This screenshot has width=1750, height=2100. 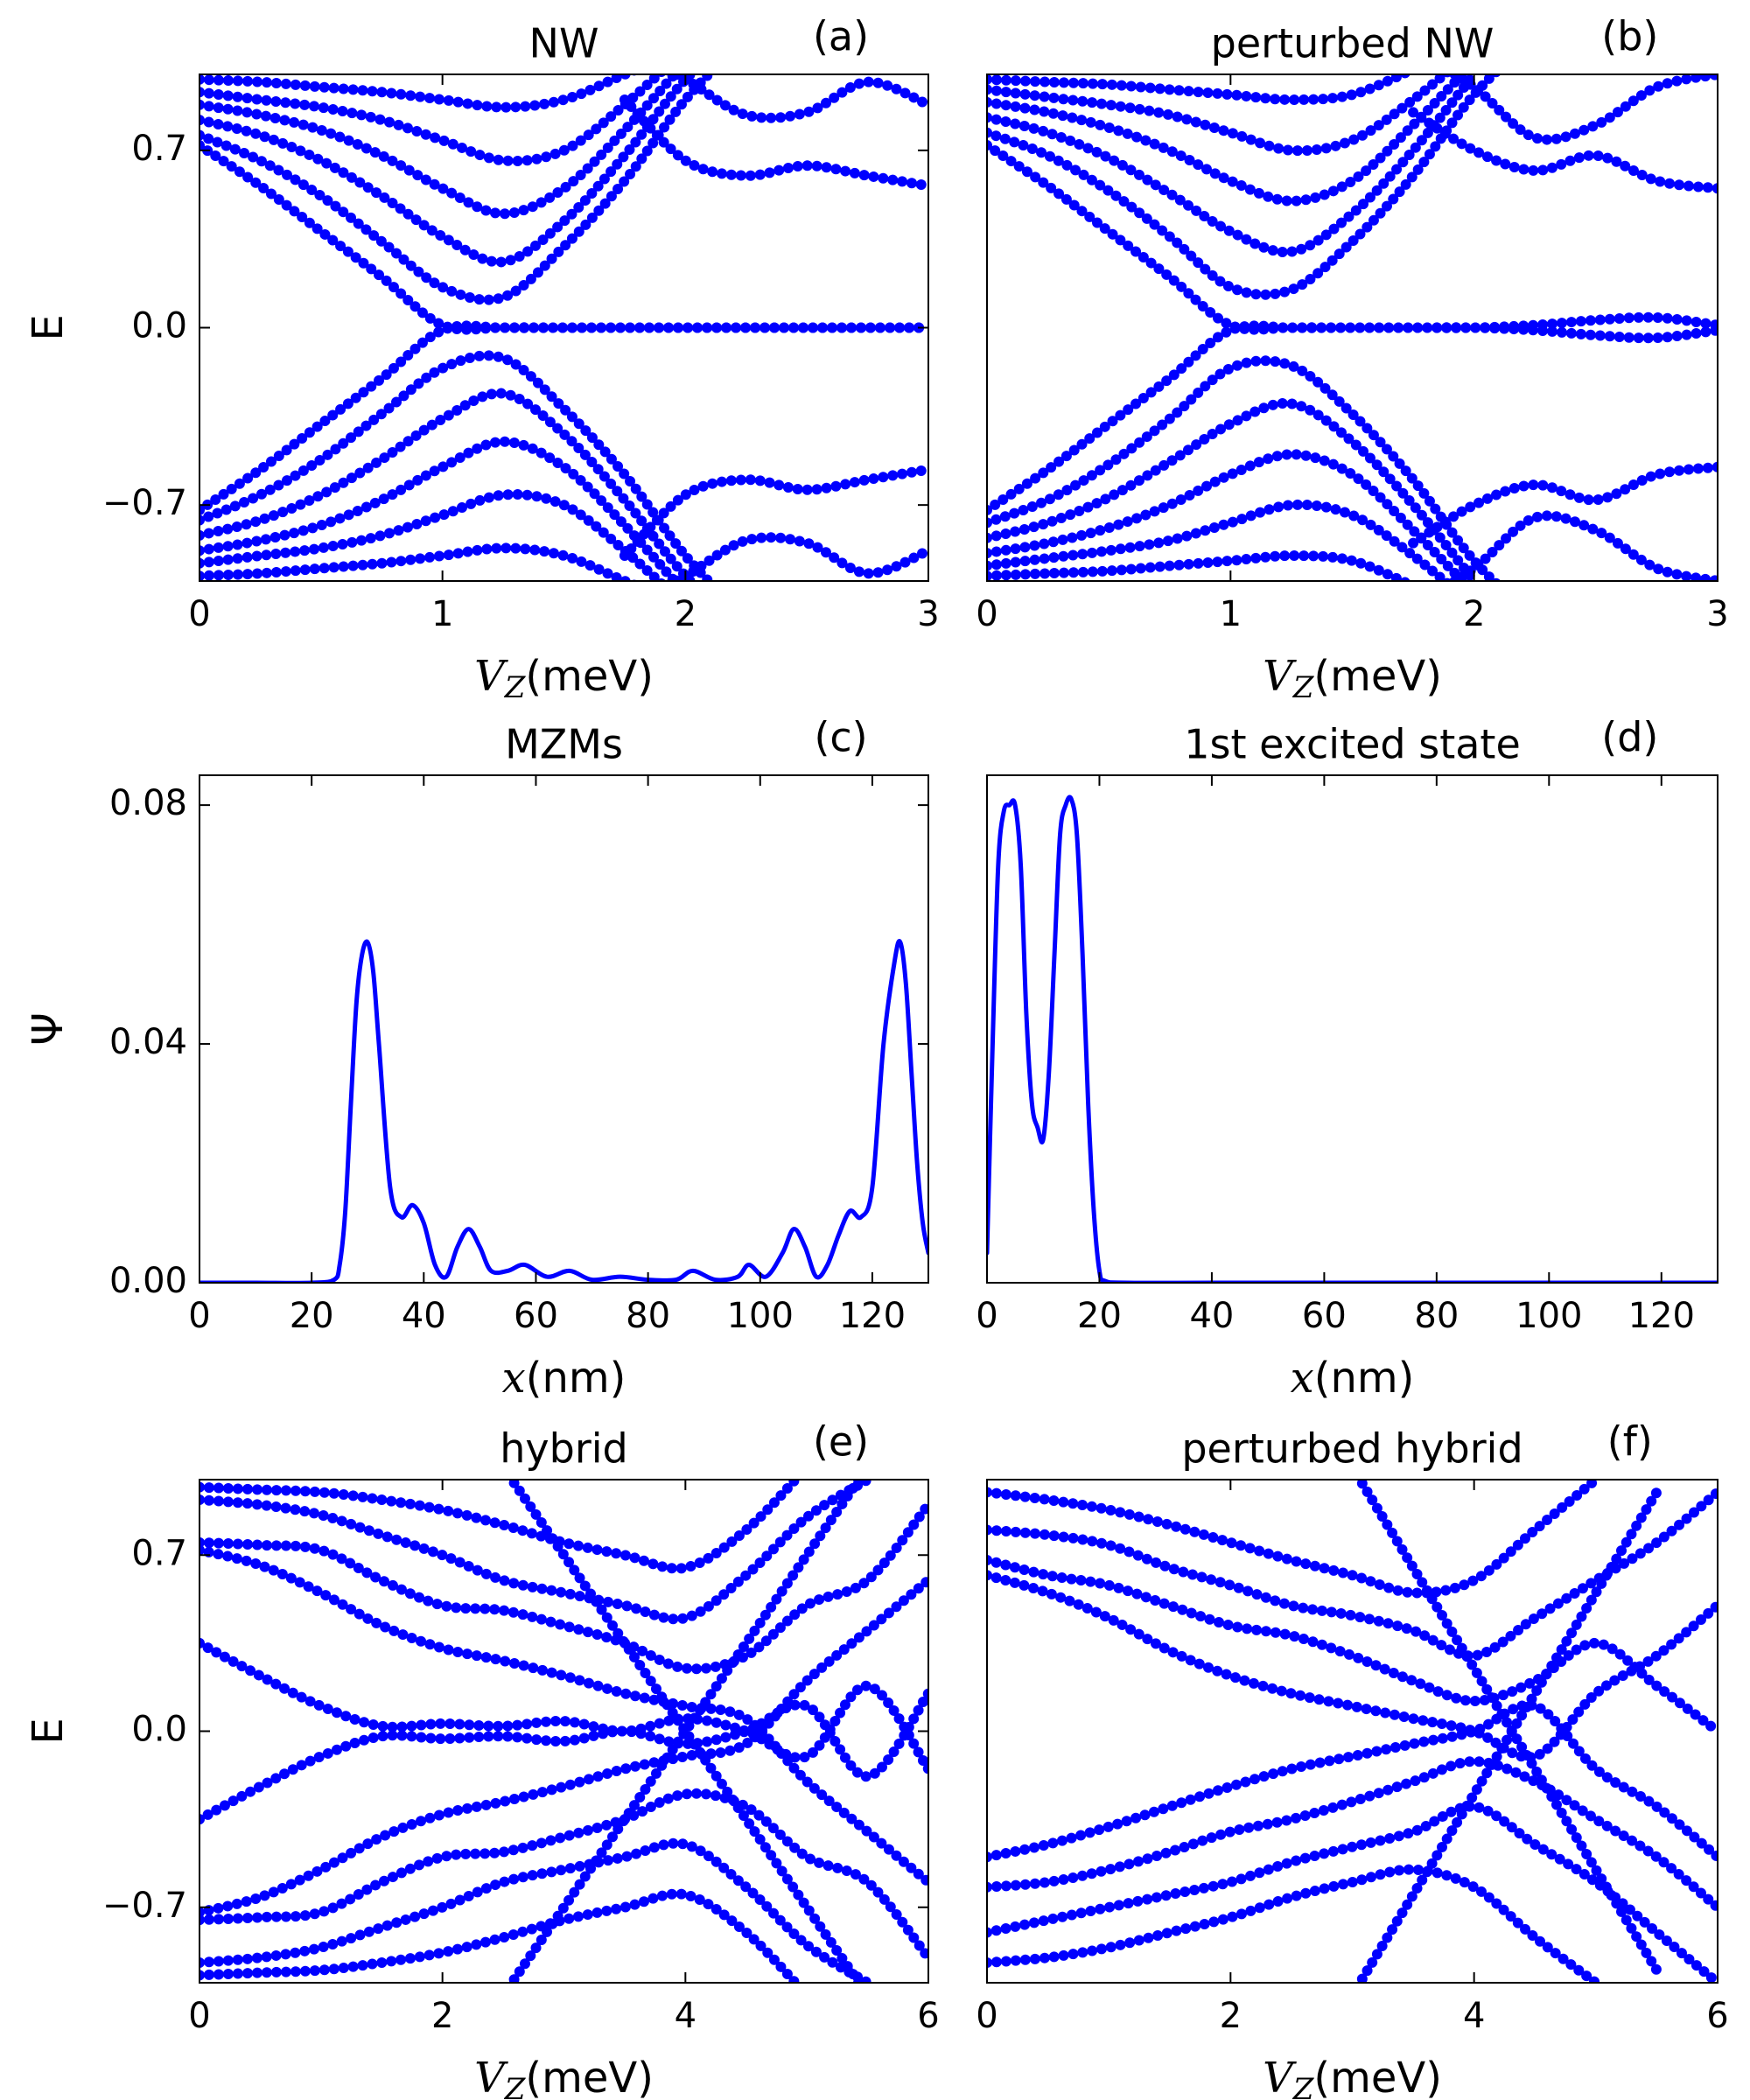 I want to click on x-label-unit: (nm), so click(x=1364, y=1378).